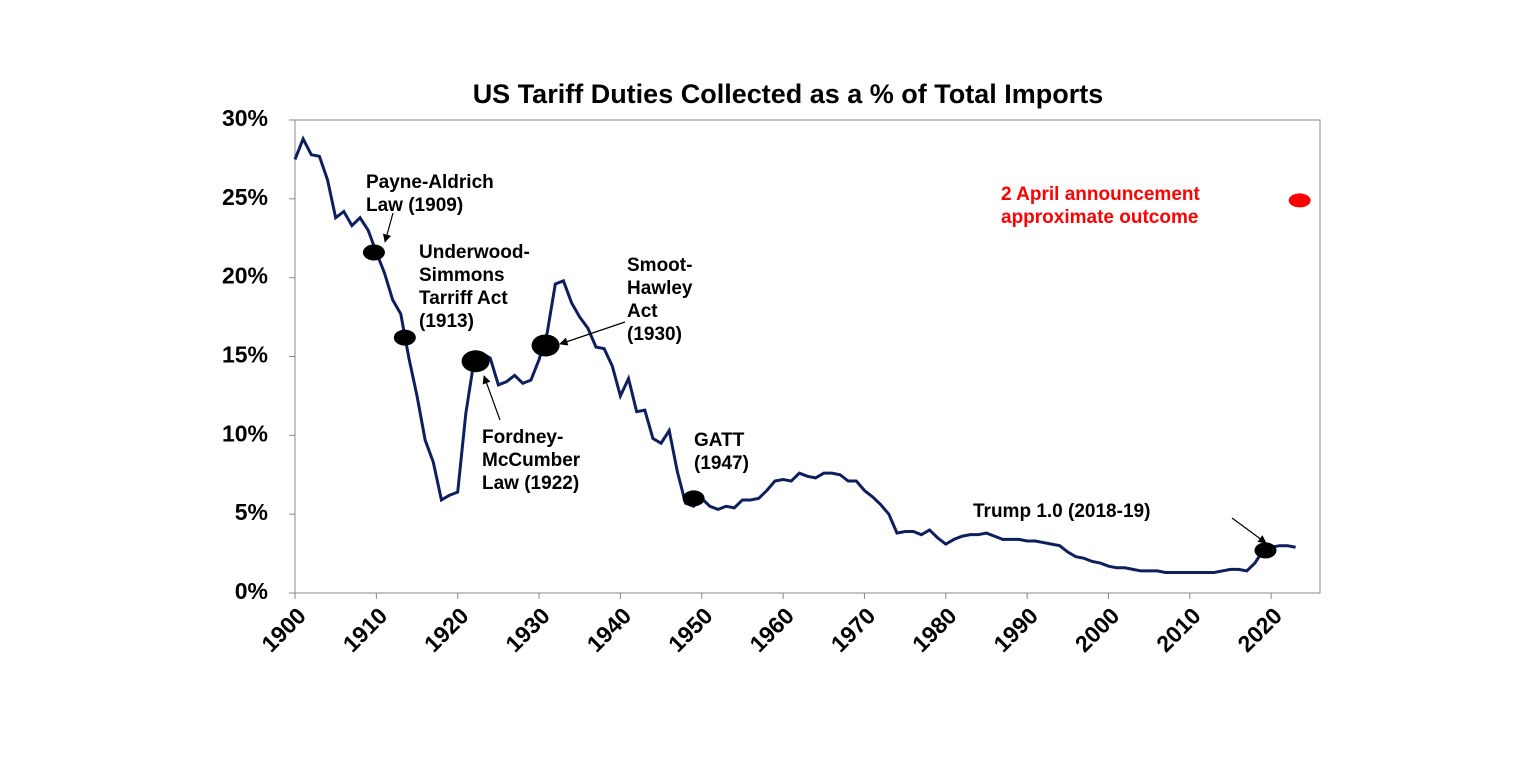 The height and width of the screenshot is (761, 1536). What do you see at coordinates (245, 433) in the screenshot?
I see `y-tick-label: 10%` at bounding box center [245, 433].